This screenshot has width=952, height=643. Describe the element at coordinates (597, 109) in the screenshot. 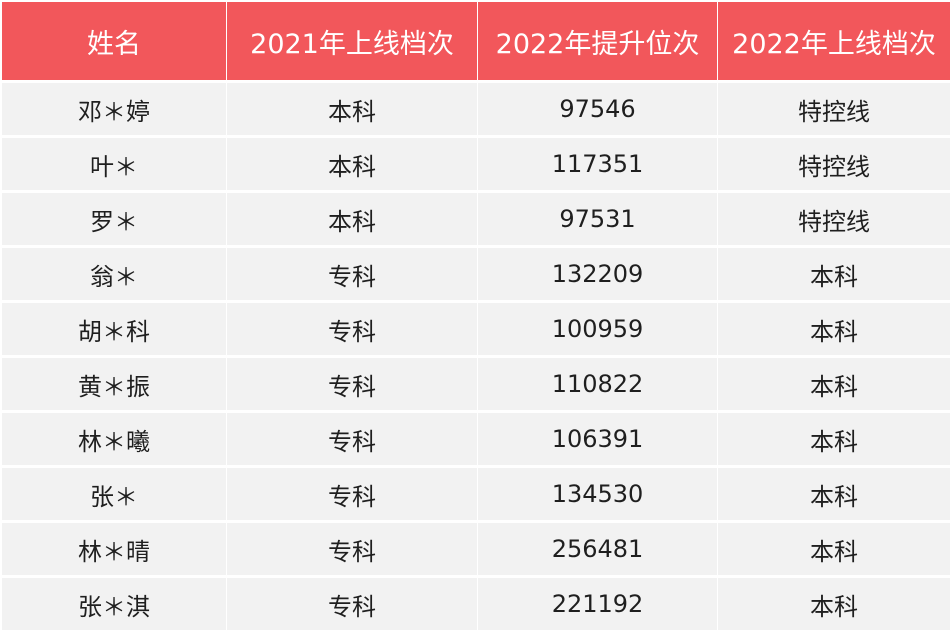

I see `cell-rank-increase: 97546` at that location.